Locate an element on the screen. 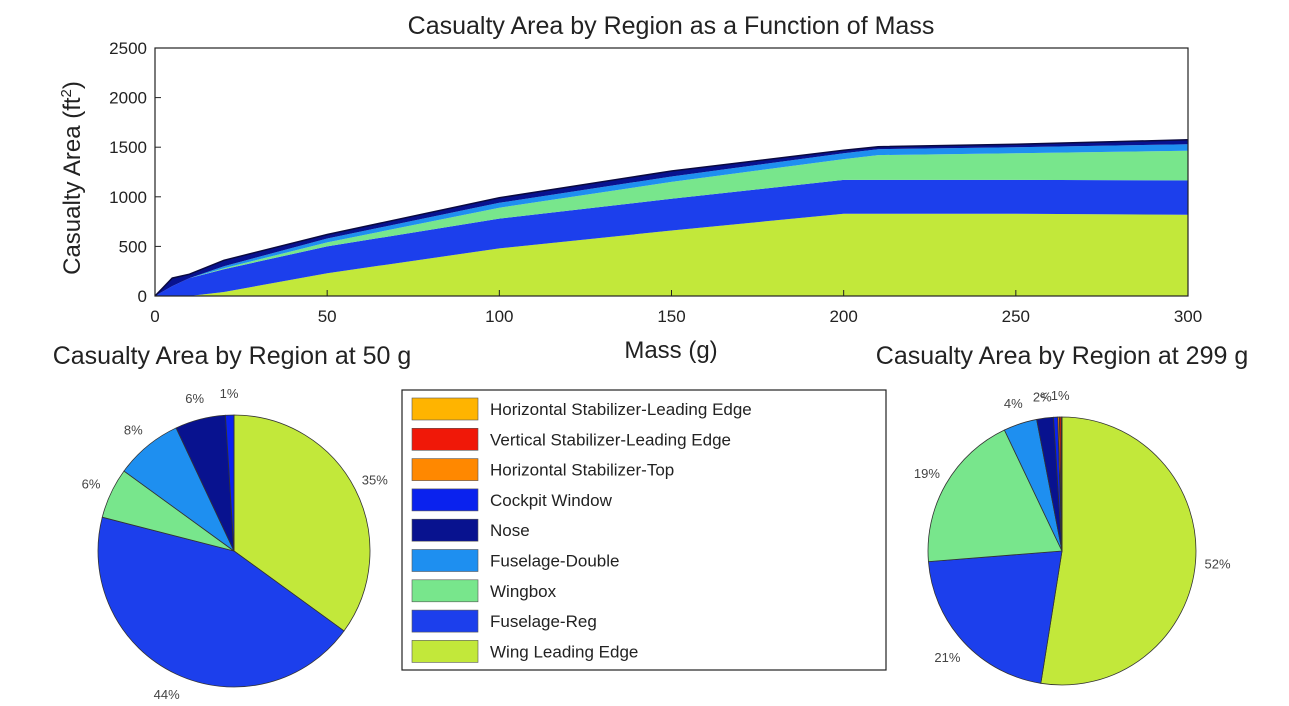 This screenshot has height=706, width=1289. pie-299g-title: Casualty Area by Region at 299 g is located at coordinates (1062, 356).